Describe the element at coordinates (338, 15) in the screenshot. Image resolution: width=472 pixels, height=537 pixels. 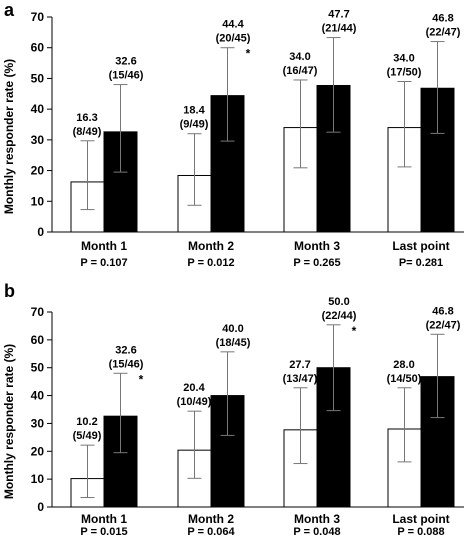
I see `data-label: 47.7` at that location.